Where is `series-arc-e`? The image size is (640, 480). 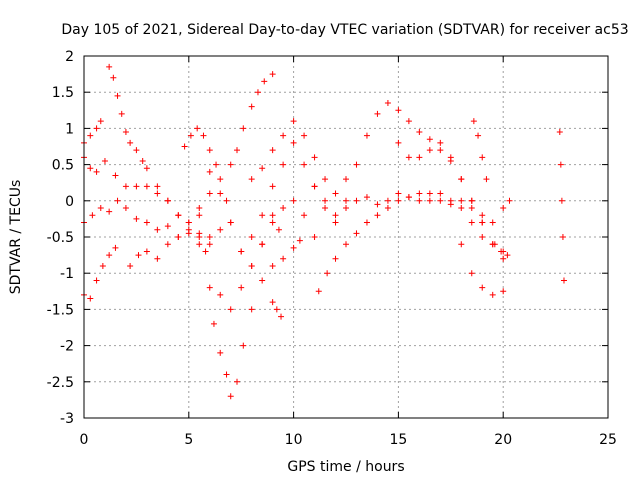
series-arc-e is located at coordinates (154, 150).